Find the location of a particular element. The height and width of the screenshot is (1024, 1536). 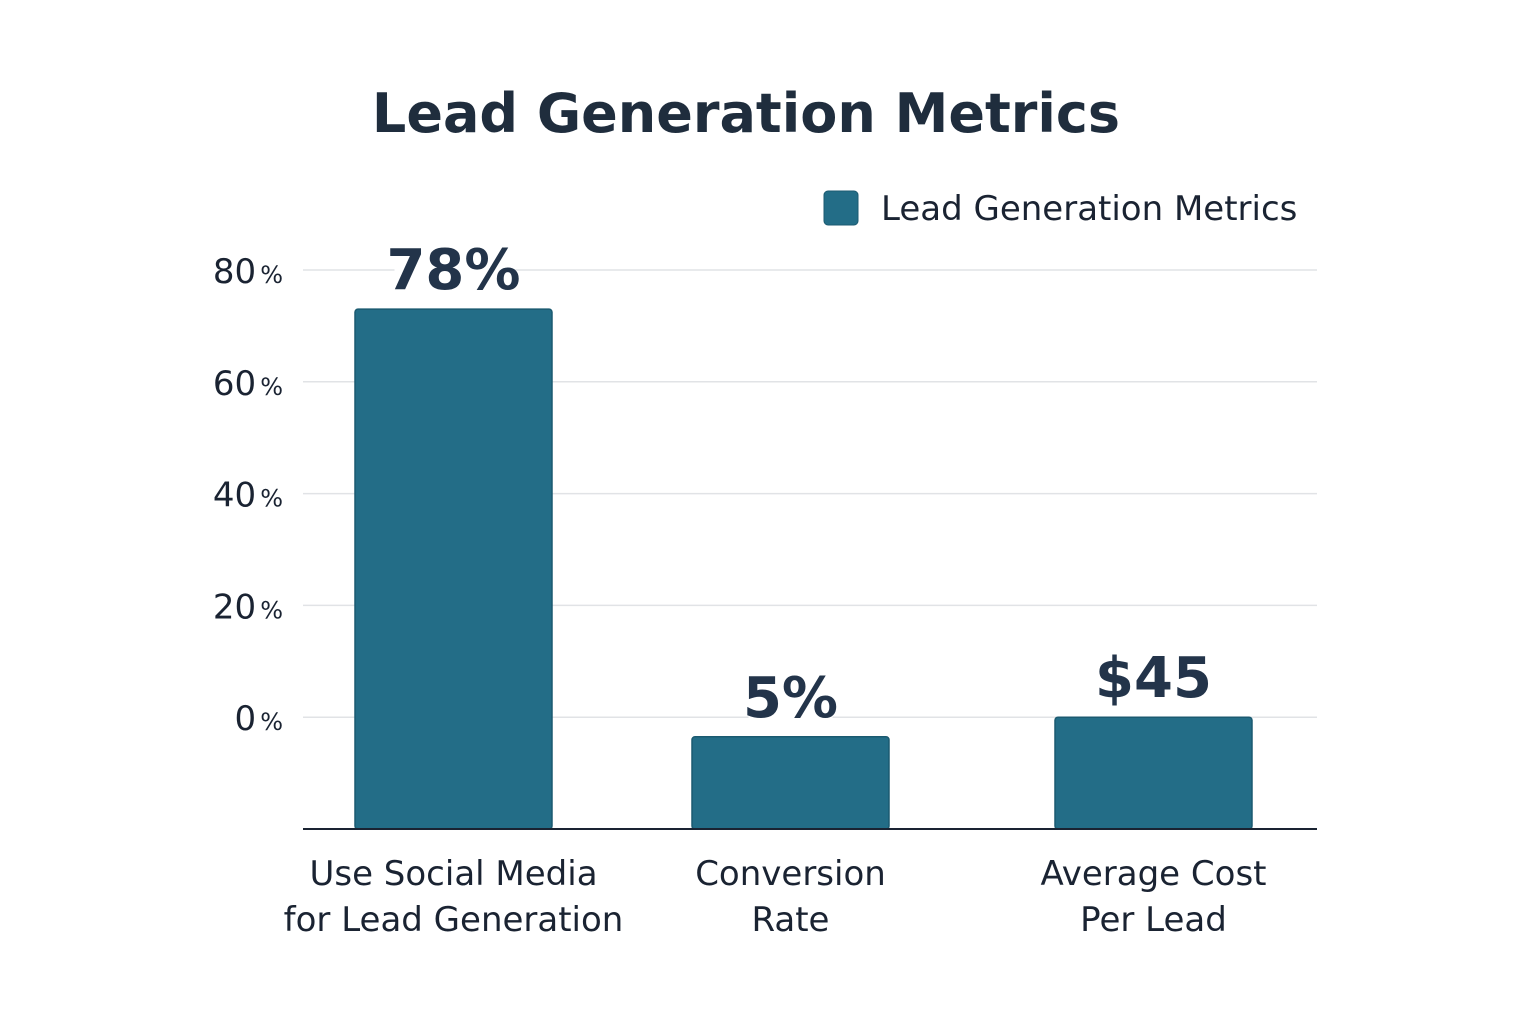

y-tick-label-60: 60% is located at coordinates (248, 384).